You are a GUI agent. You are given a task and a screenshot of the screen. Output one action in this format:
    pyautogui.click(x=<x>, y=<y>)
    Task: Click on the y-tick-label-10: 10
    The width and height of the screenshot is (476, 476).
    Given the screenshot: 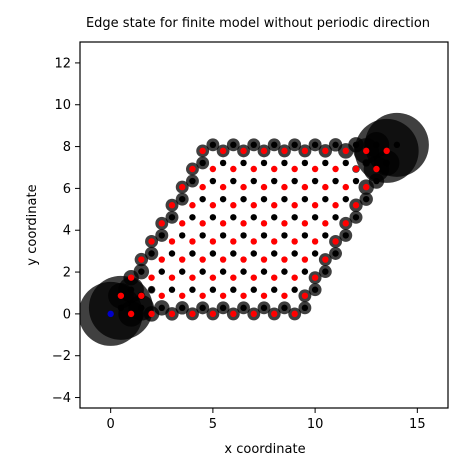 What is the action you would take?
    pyautogui.click(x=62, y=105)
    